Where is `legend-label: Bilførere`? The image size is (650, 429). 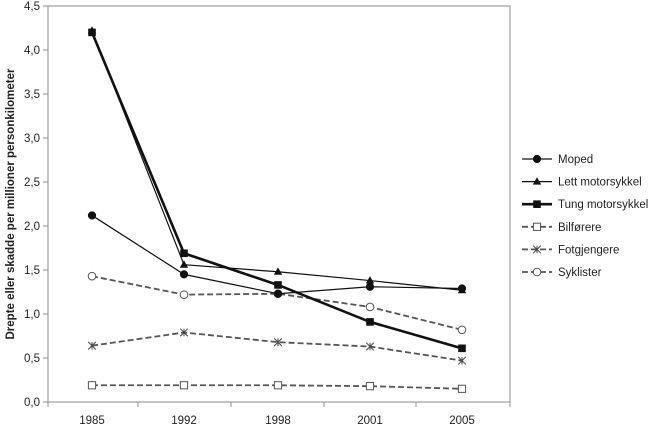 legend-label: Bilførere is located at coordinates (579, 228).